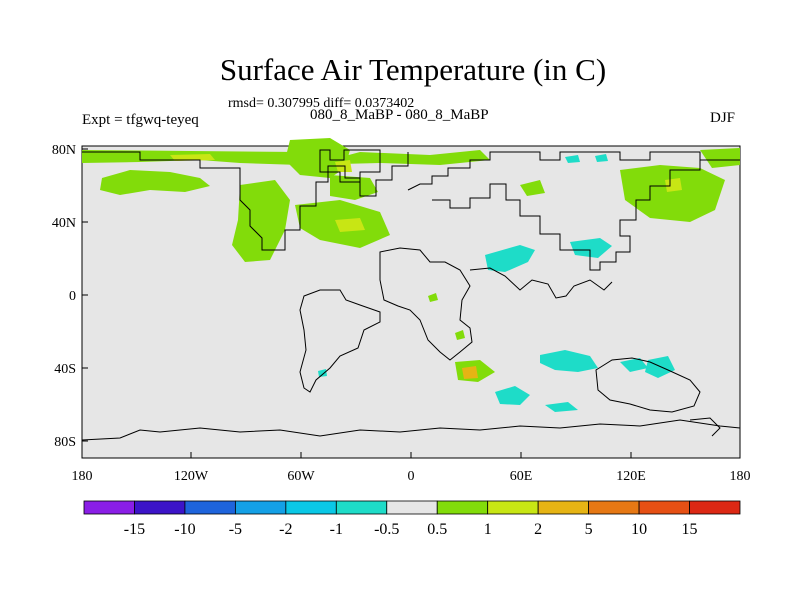  What do you see at coordinates (437, 529) in the screenshot?
I see `colorbar-label: 0.5` at bounding box center [437, 529].